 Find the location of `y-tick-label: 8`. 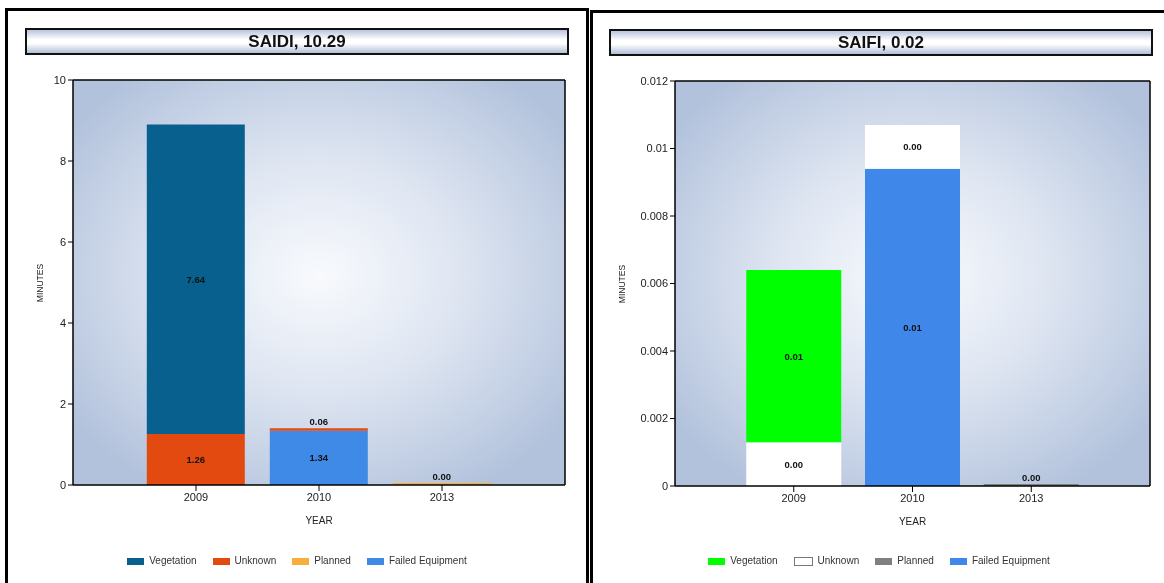

y-tick-label: 8 is located at coordinates (62, 160).